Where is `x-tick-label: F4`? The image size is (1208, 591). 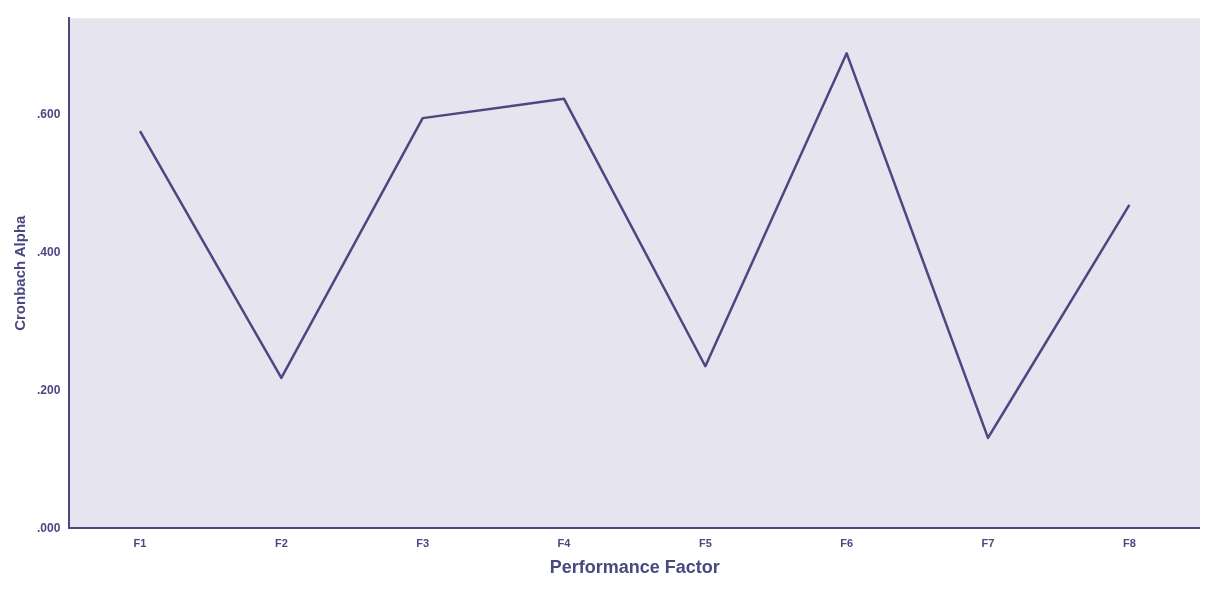 x-tick-label: F4 is located at coordinates (564, 542).